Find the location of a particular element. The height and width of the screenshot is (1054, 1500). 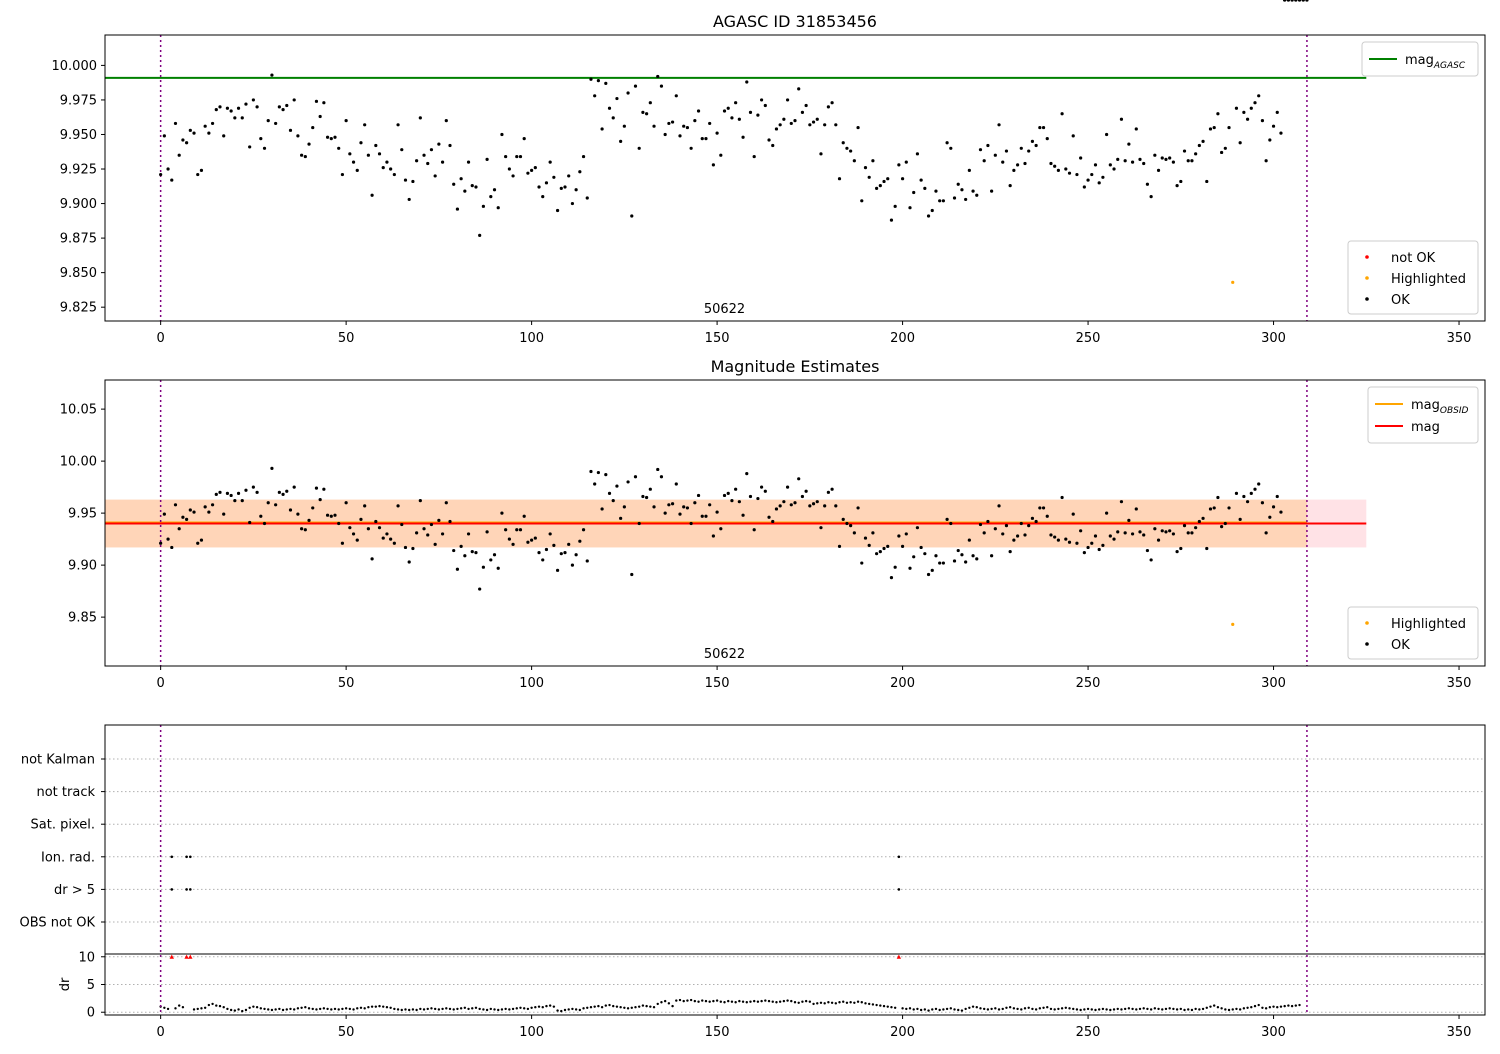

dr-outlier-marker is located at coordinates (899, 956).